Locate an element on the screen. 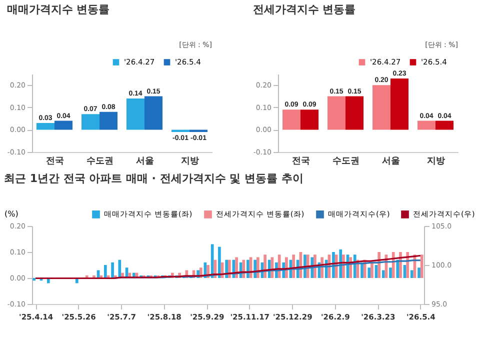 The width and height of the screenshot is (500, 337). chart-title: 전세가격지수 변동률 is located at coordinates (304, 9).